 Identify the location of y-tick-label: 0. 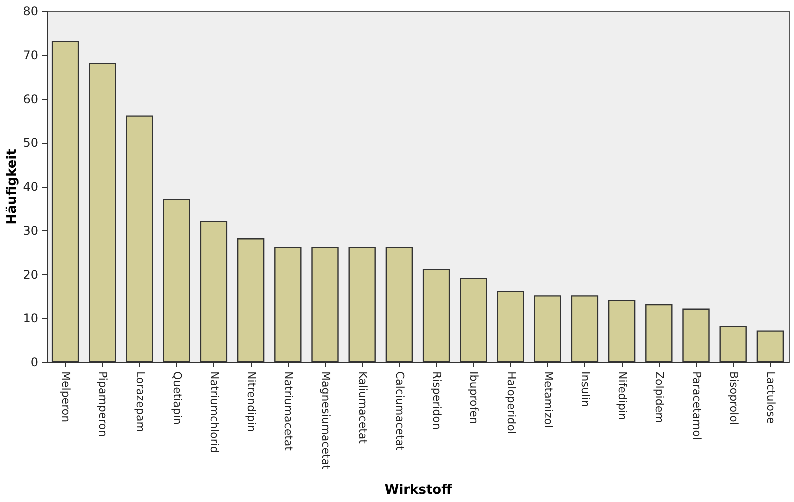
(34, 363).